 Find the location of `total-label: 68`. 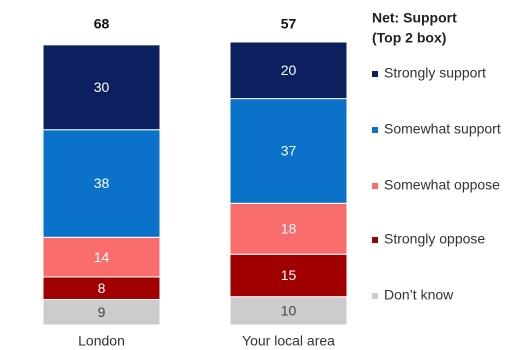

total-label: 68 is located at coordinates (102, 24).